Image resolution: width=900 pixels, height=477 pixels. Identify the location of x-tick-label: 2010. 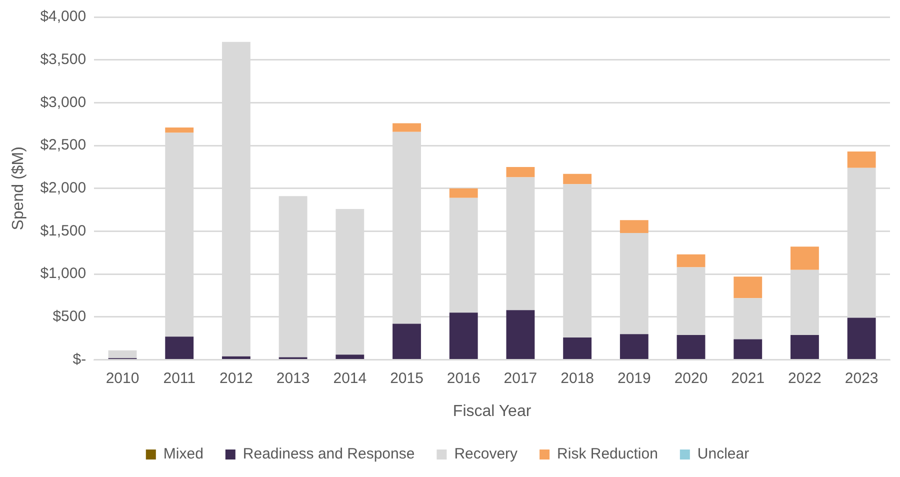
(123, 378).